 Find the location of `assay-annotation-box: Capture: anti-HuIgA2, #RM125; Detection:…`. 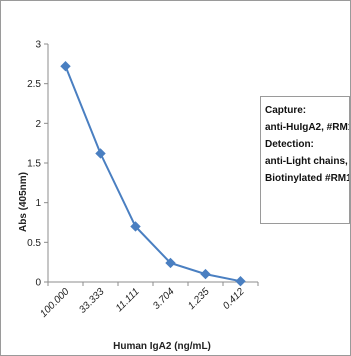

assay-annotation-box: Capture: anti-HuIgA2, #RM125; Detection:… is located at coordinates (305, 160).